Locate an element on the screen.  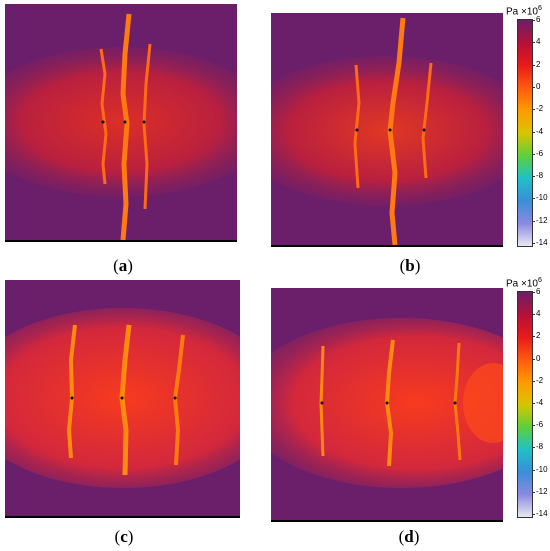
colorbar-bottom-tick-label: -12 is located at coordinates (542, 491).